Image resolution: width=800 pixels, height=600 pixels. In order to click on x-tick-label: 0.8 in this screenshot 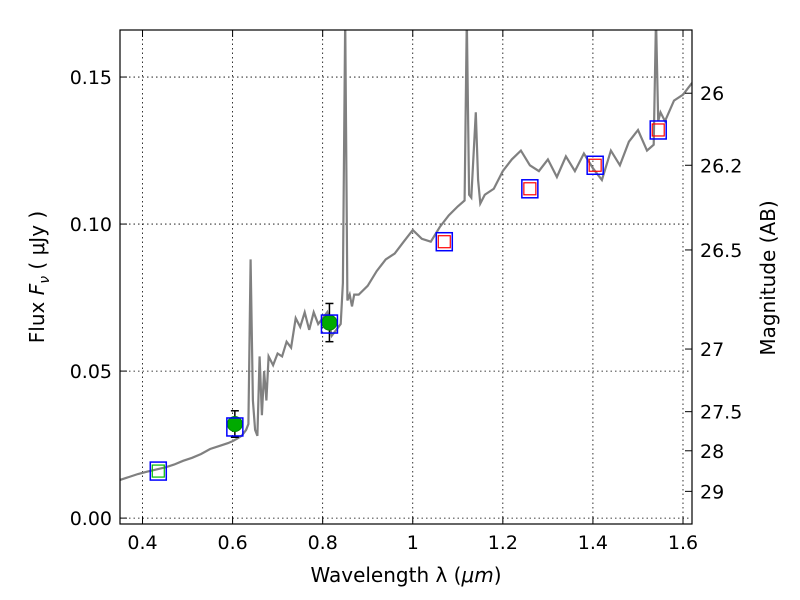, I will do `click(323, 543)`.